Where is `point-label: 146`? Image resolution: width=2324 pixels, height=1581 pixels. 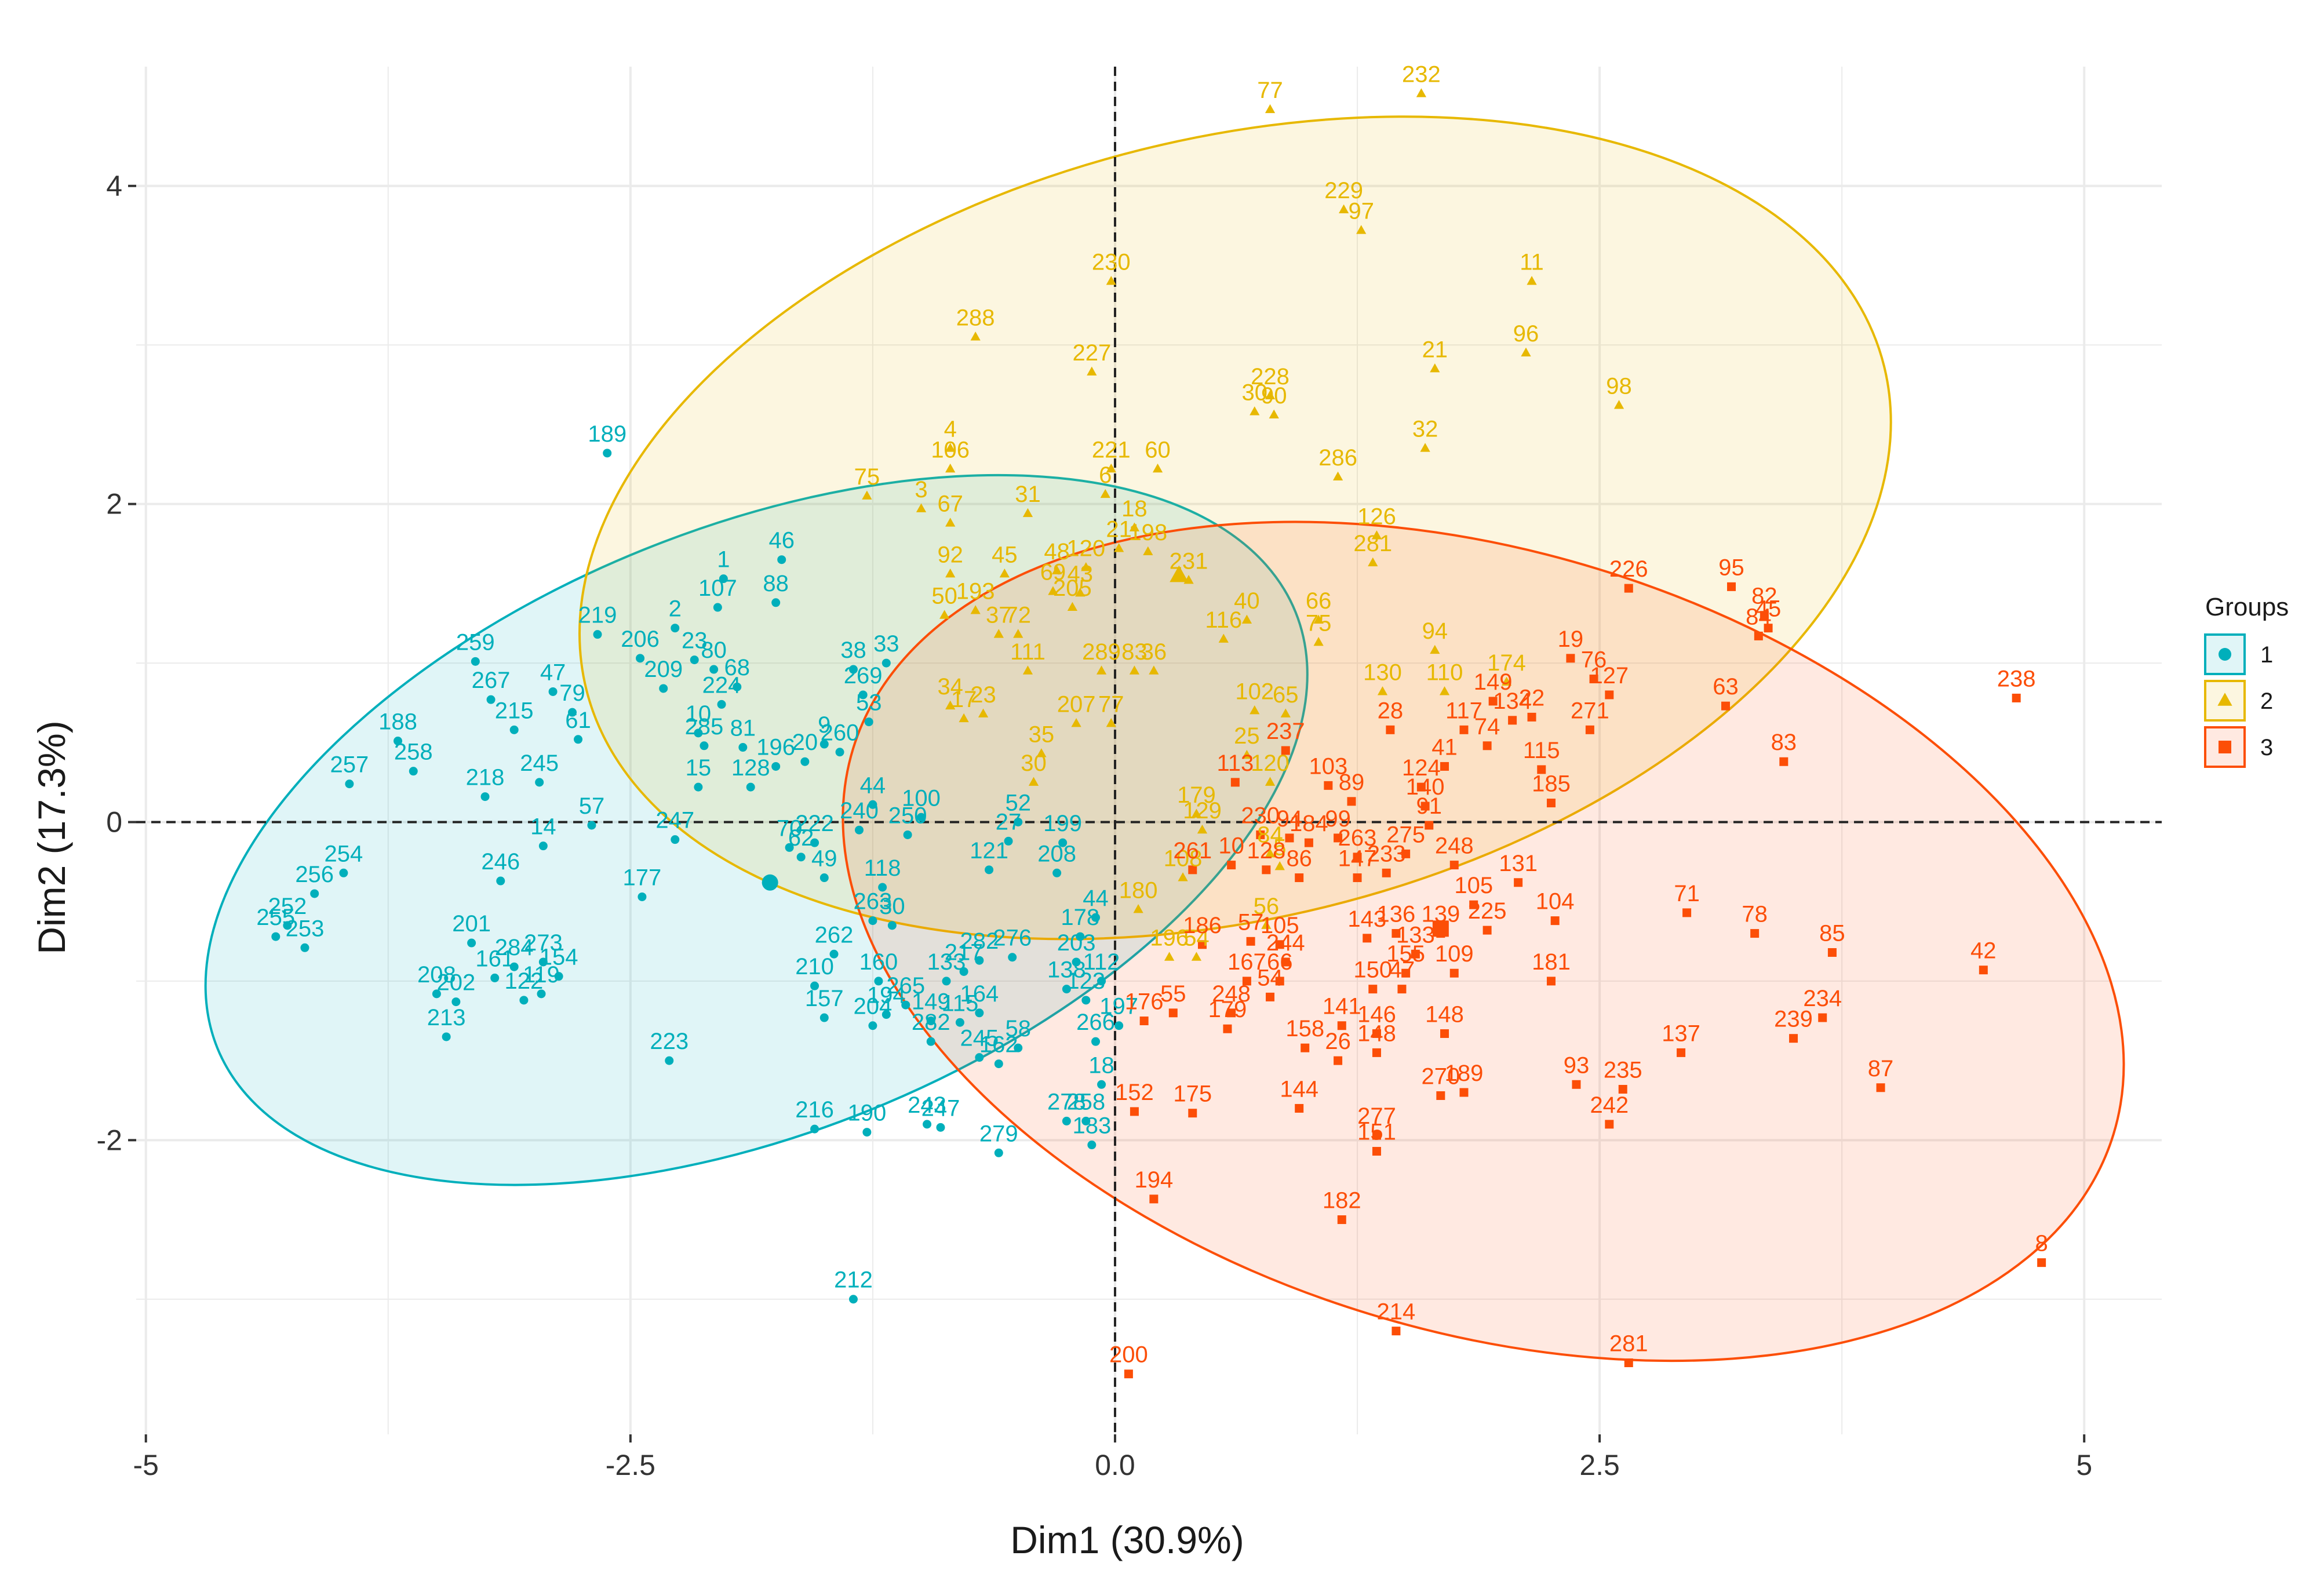 point-label: 146 is located at coordinates (1377, 1014).